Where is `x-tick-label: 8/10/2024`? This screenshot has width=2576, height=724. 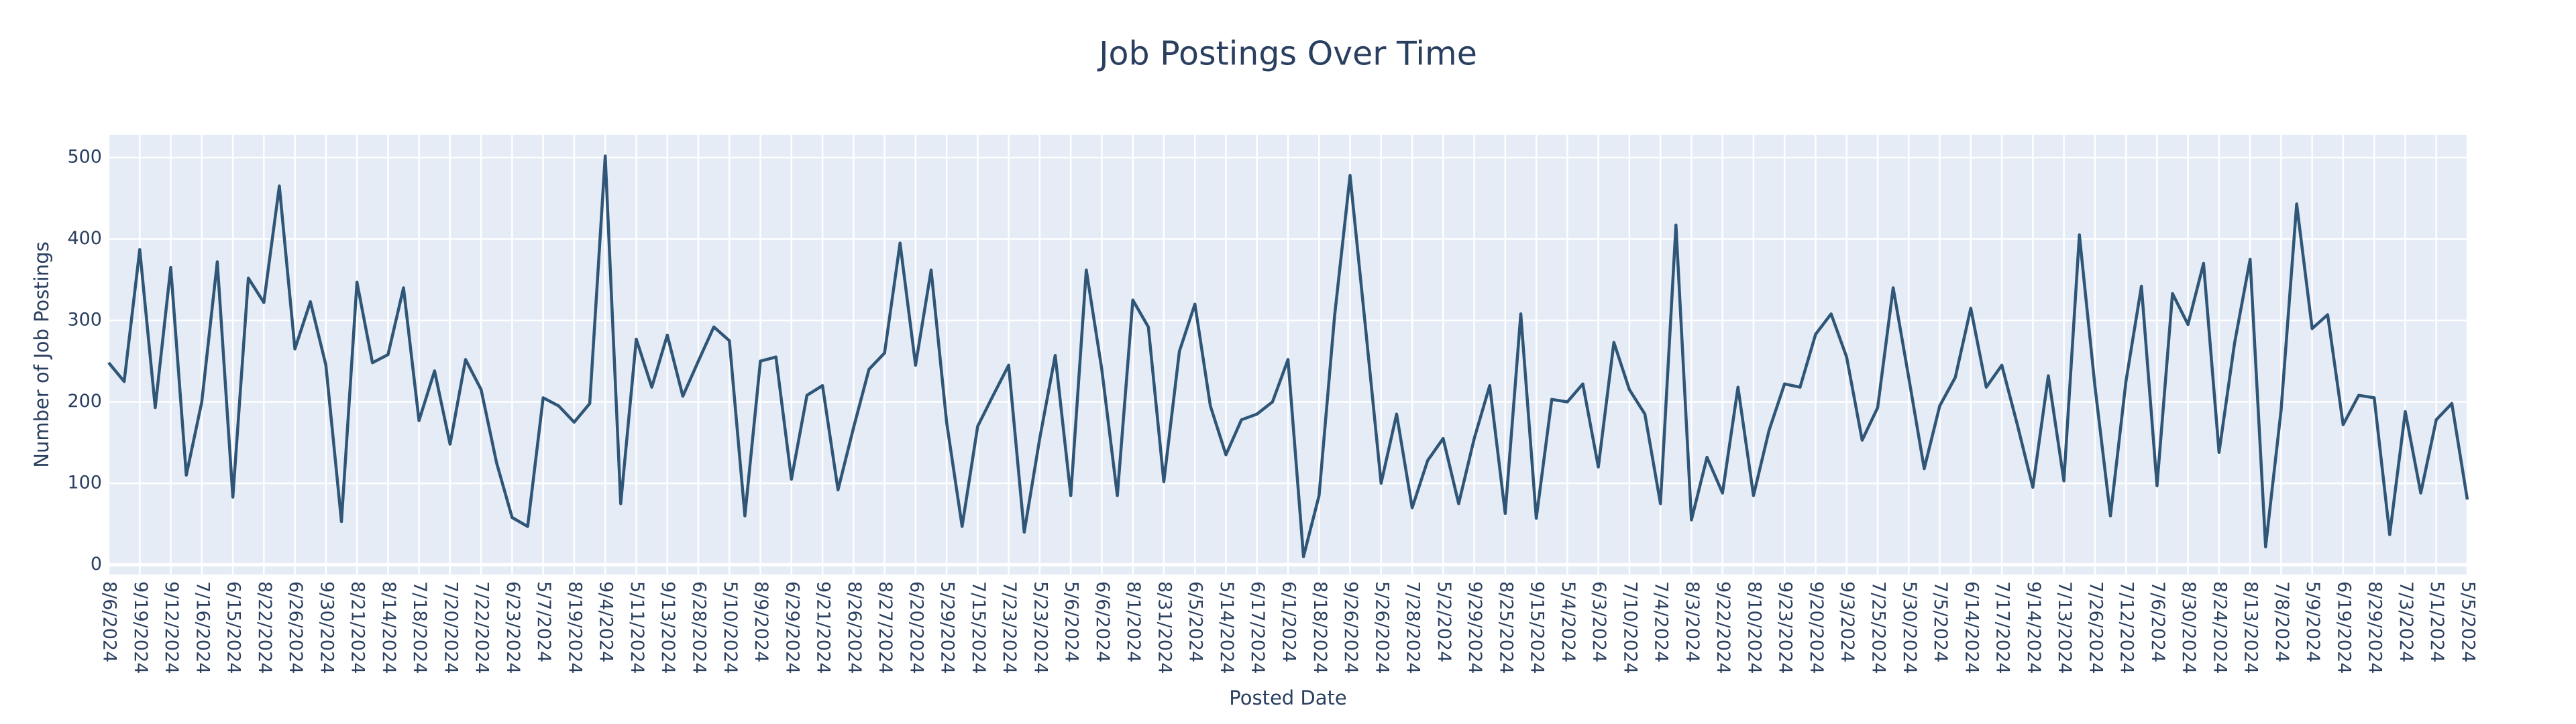 x-tick-label: 8/10/2024 is located at coordinates (1753, 627).